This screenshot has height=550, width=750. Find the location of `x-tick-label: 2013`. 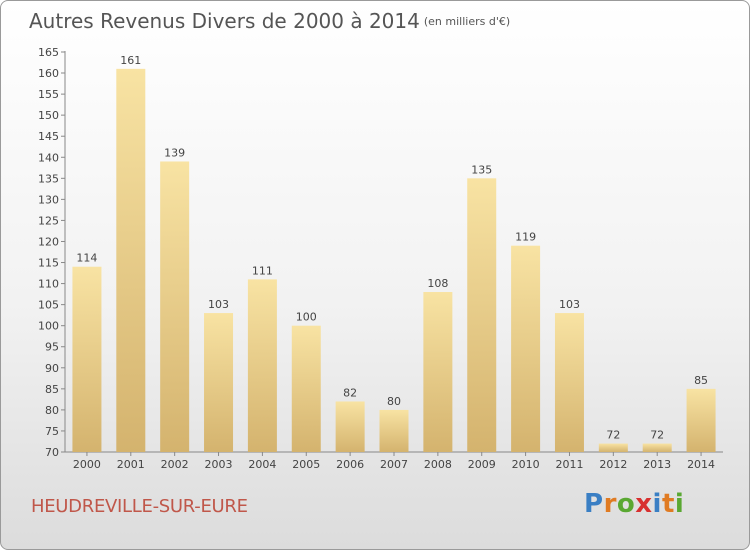

x-tick-label: 2013 is located at coordinates (657, 464).